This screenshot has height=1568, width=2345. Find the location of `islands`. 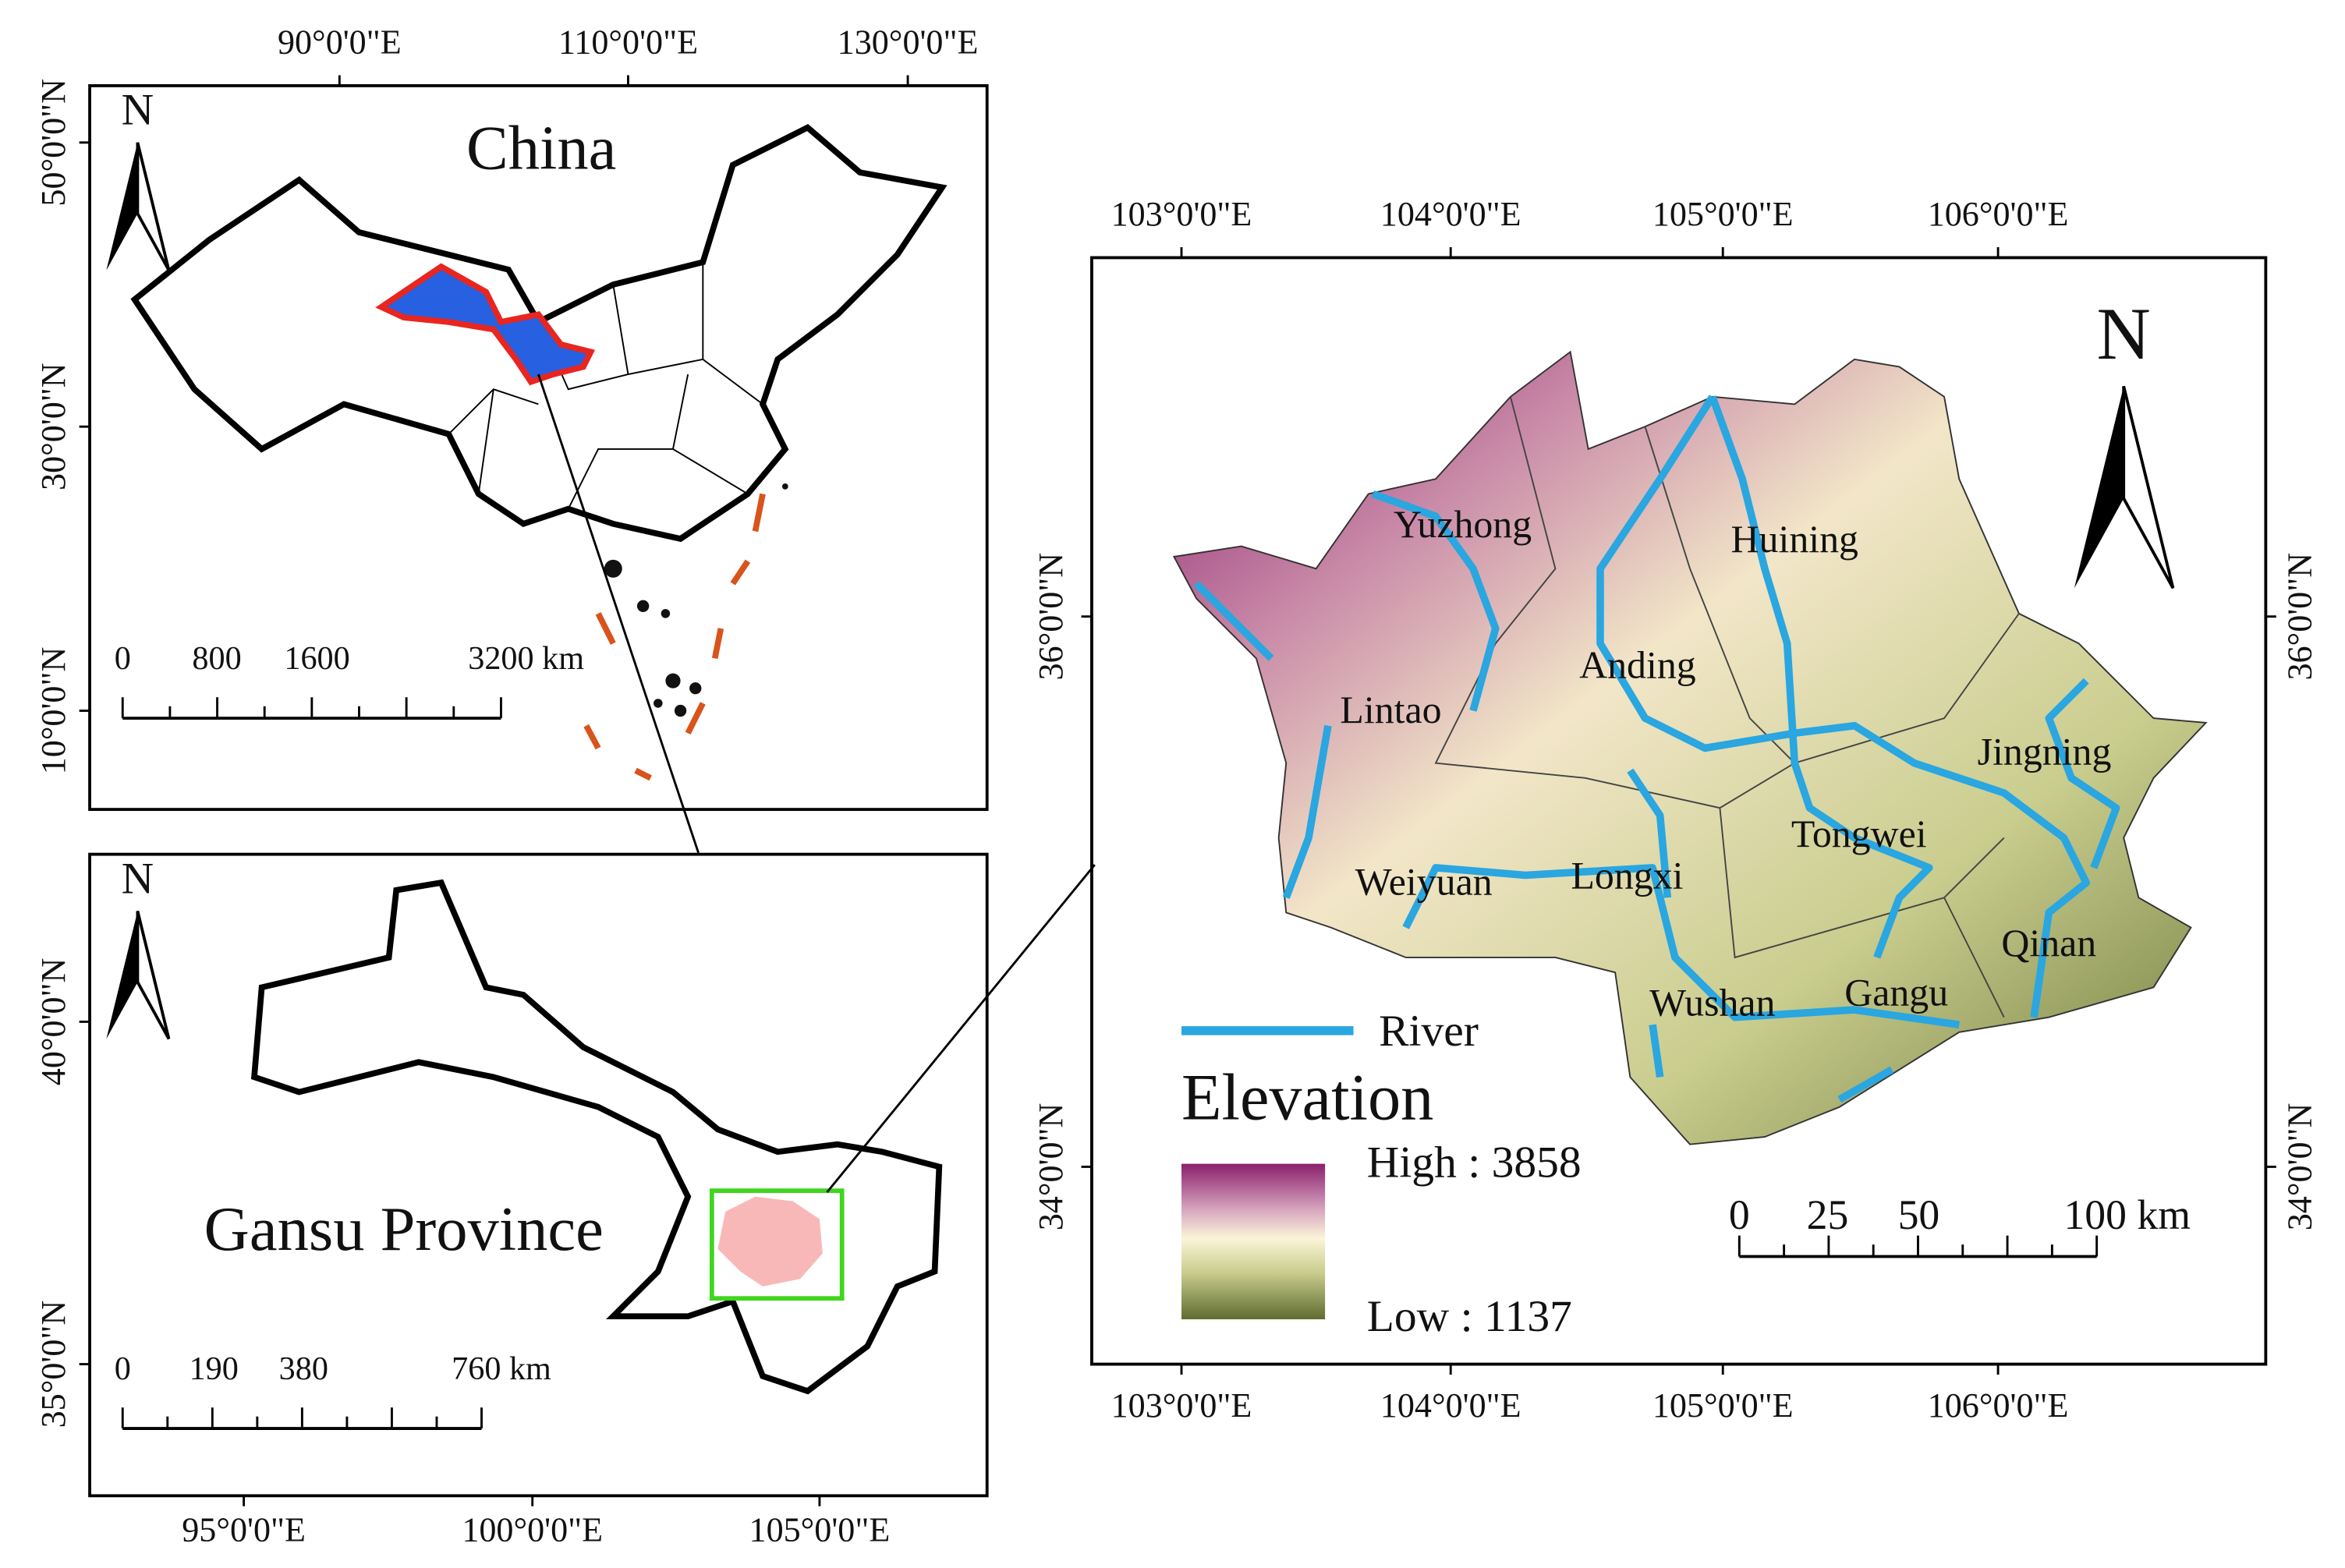

islands is located at coordinates (696, 600).